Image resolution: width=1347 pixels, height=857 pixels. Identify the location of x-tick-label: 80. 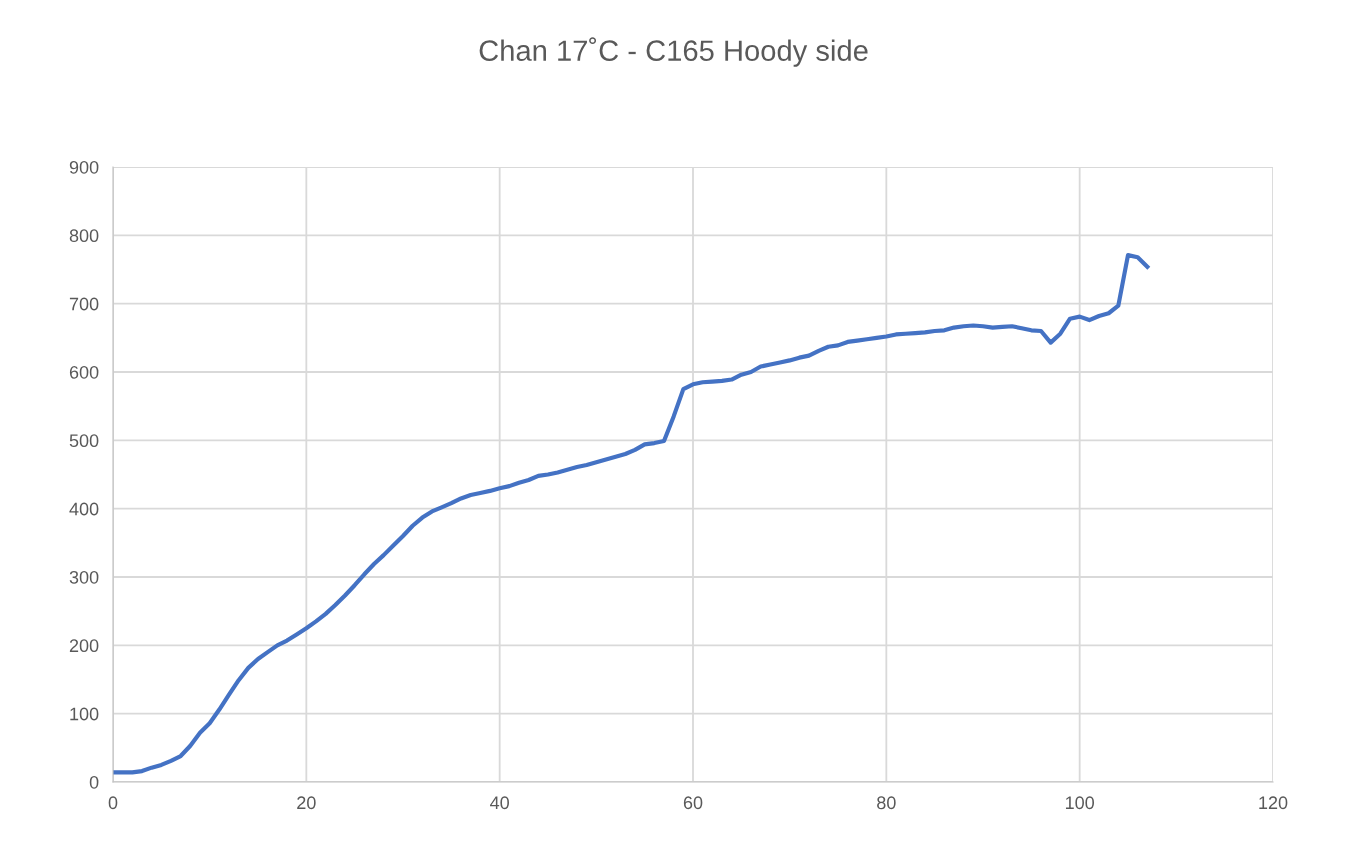
(886, 803).